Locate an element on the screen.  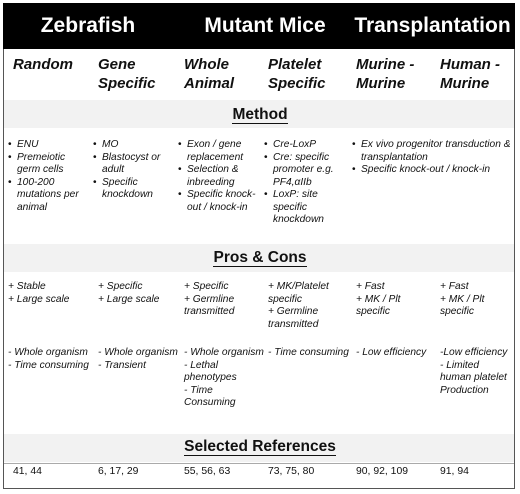
list-item: Premeiotic germ cells is located at coordinates (49, 164).